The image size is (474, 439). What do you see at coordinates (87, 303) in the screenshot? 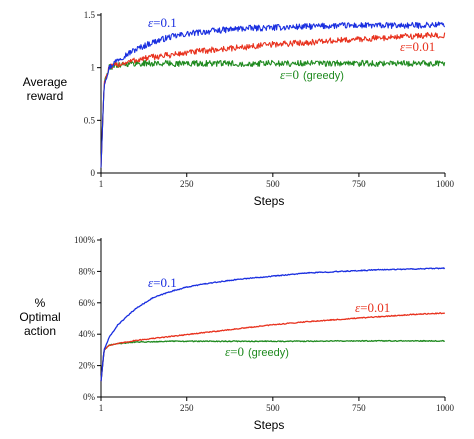
I see `y-tick-label: 60%` at bounding box center [87, 303].